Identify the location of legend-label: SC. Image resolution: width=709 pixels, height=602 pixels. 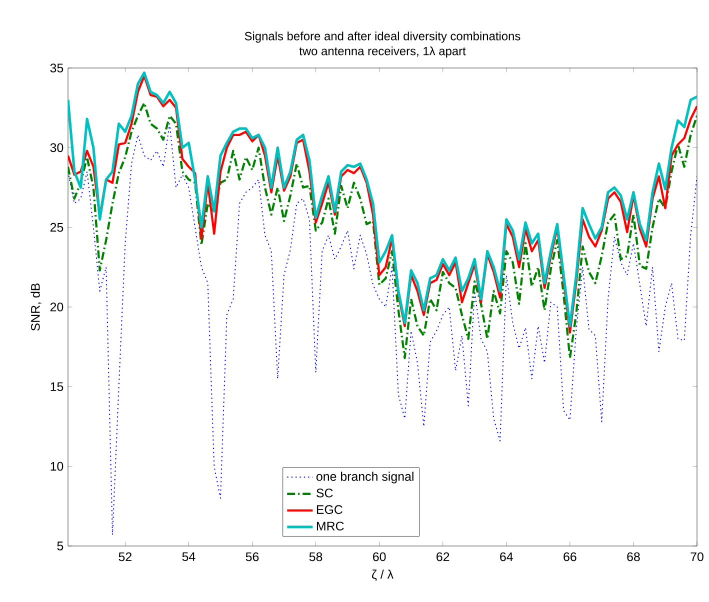
(324, 493).